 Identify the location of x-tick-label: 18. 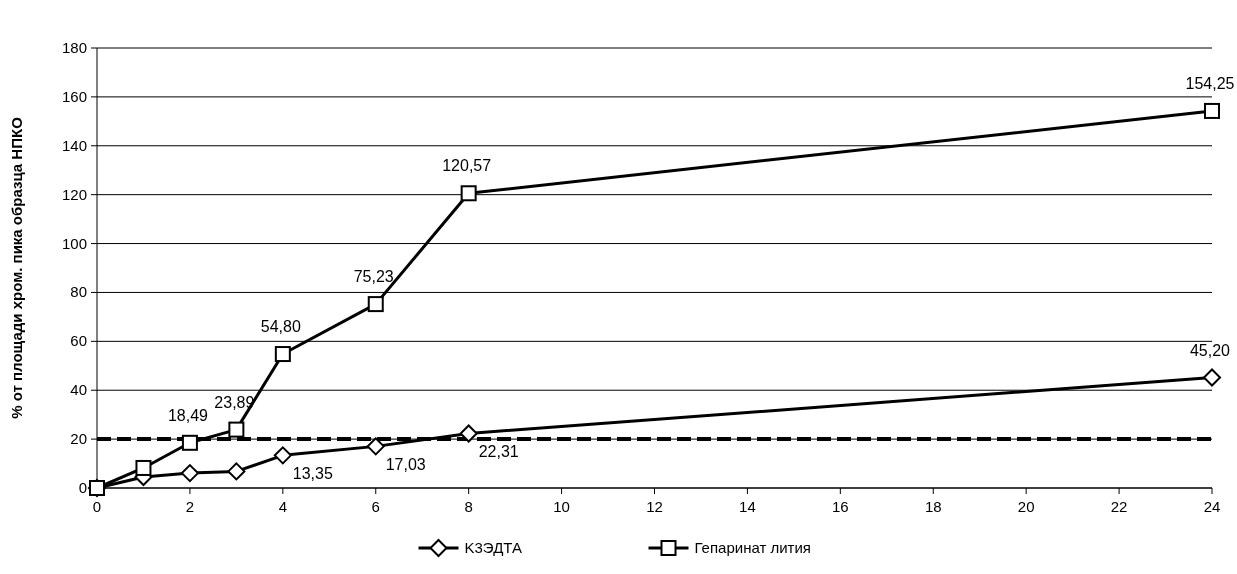
(933, 506).